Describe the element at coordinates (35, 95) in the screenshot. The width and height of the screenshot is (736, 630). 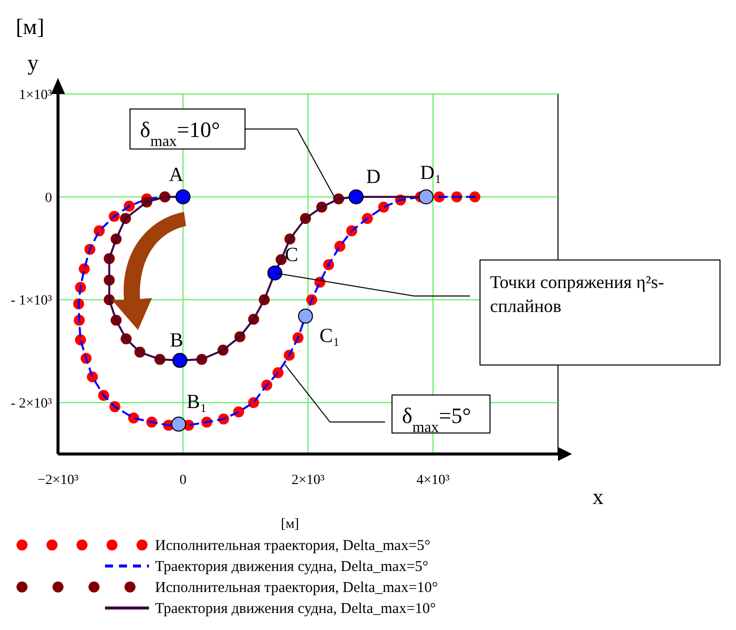
I see `y-tick-label: 1×10³` at that location.